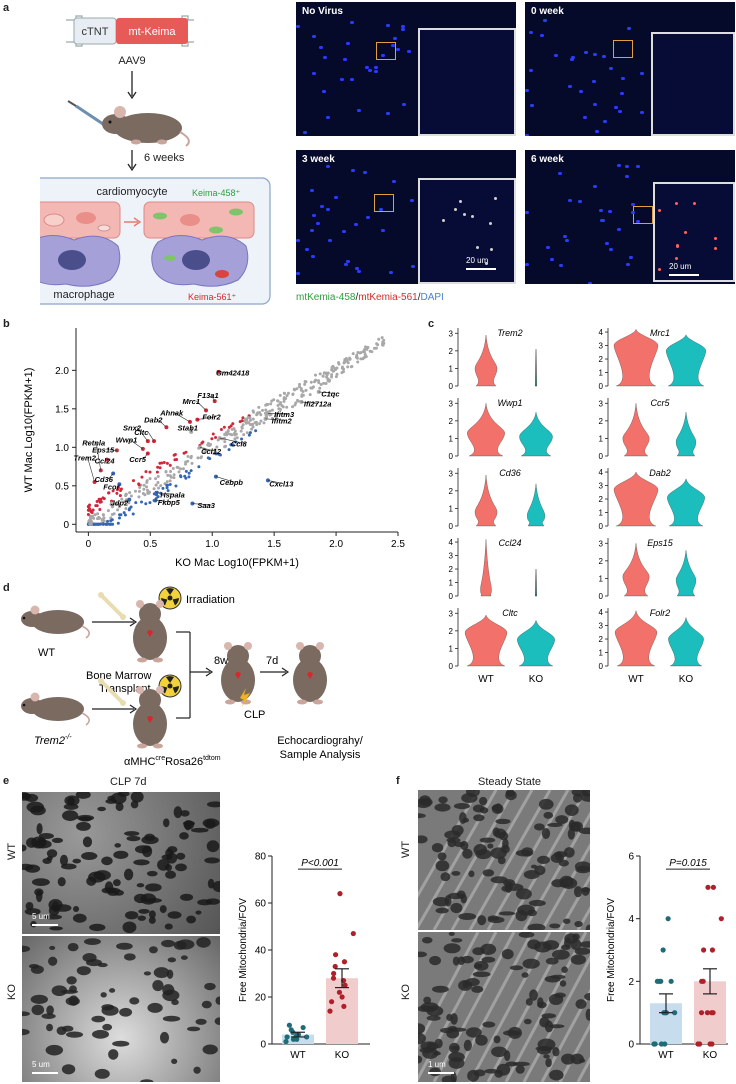  Describe the element at coordinates (171, 413) in the screenshot. I see `gene-label: Ahnak` at that location.